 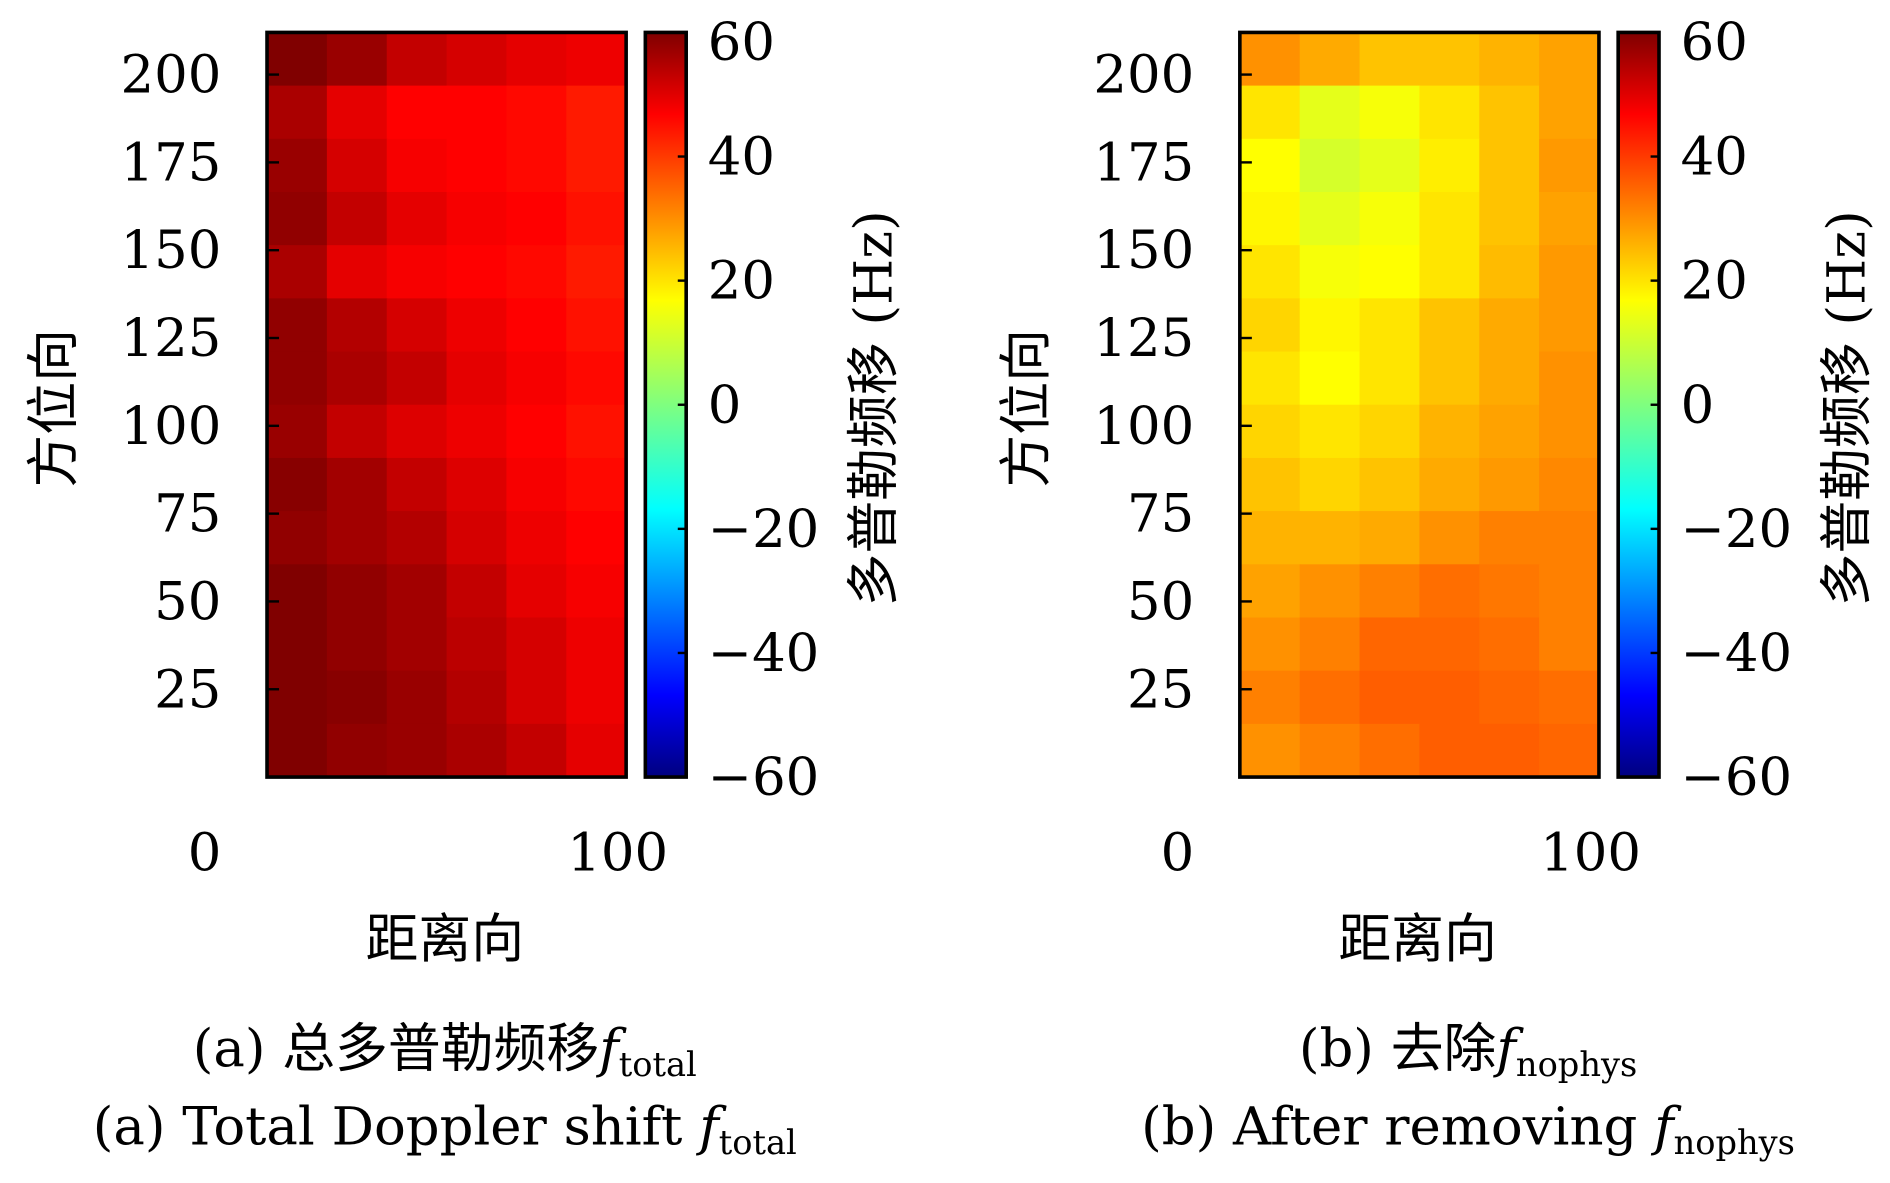 What do you see at coordinates (1143, 162) in the screenshot?
I see `y-tick-label: 175` at bounding box center [1143, 162].